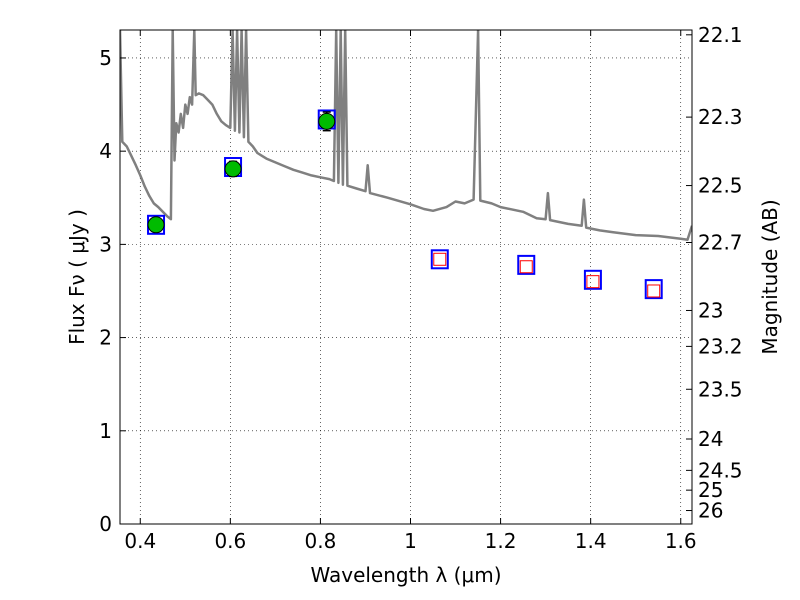 Image resolution: width=800 pixels, height=600 pixels. What do you see at coordinates (105, 151) in the screenshot?
I see `y-tick-label: 4` at bounding box center [105, 151].